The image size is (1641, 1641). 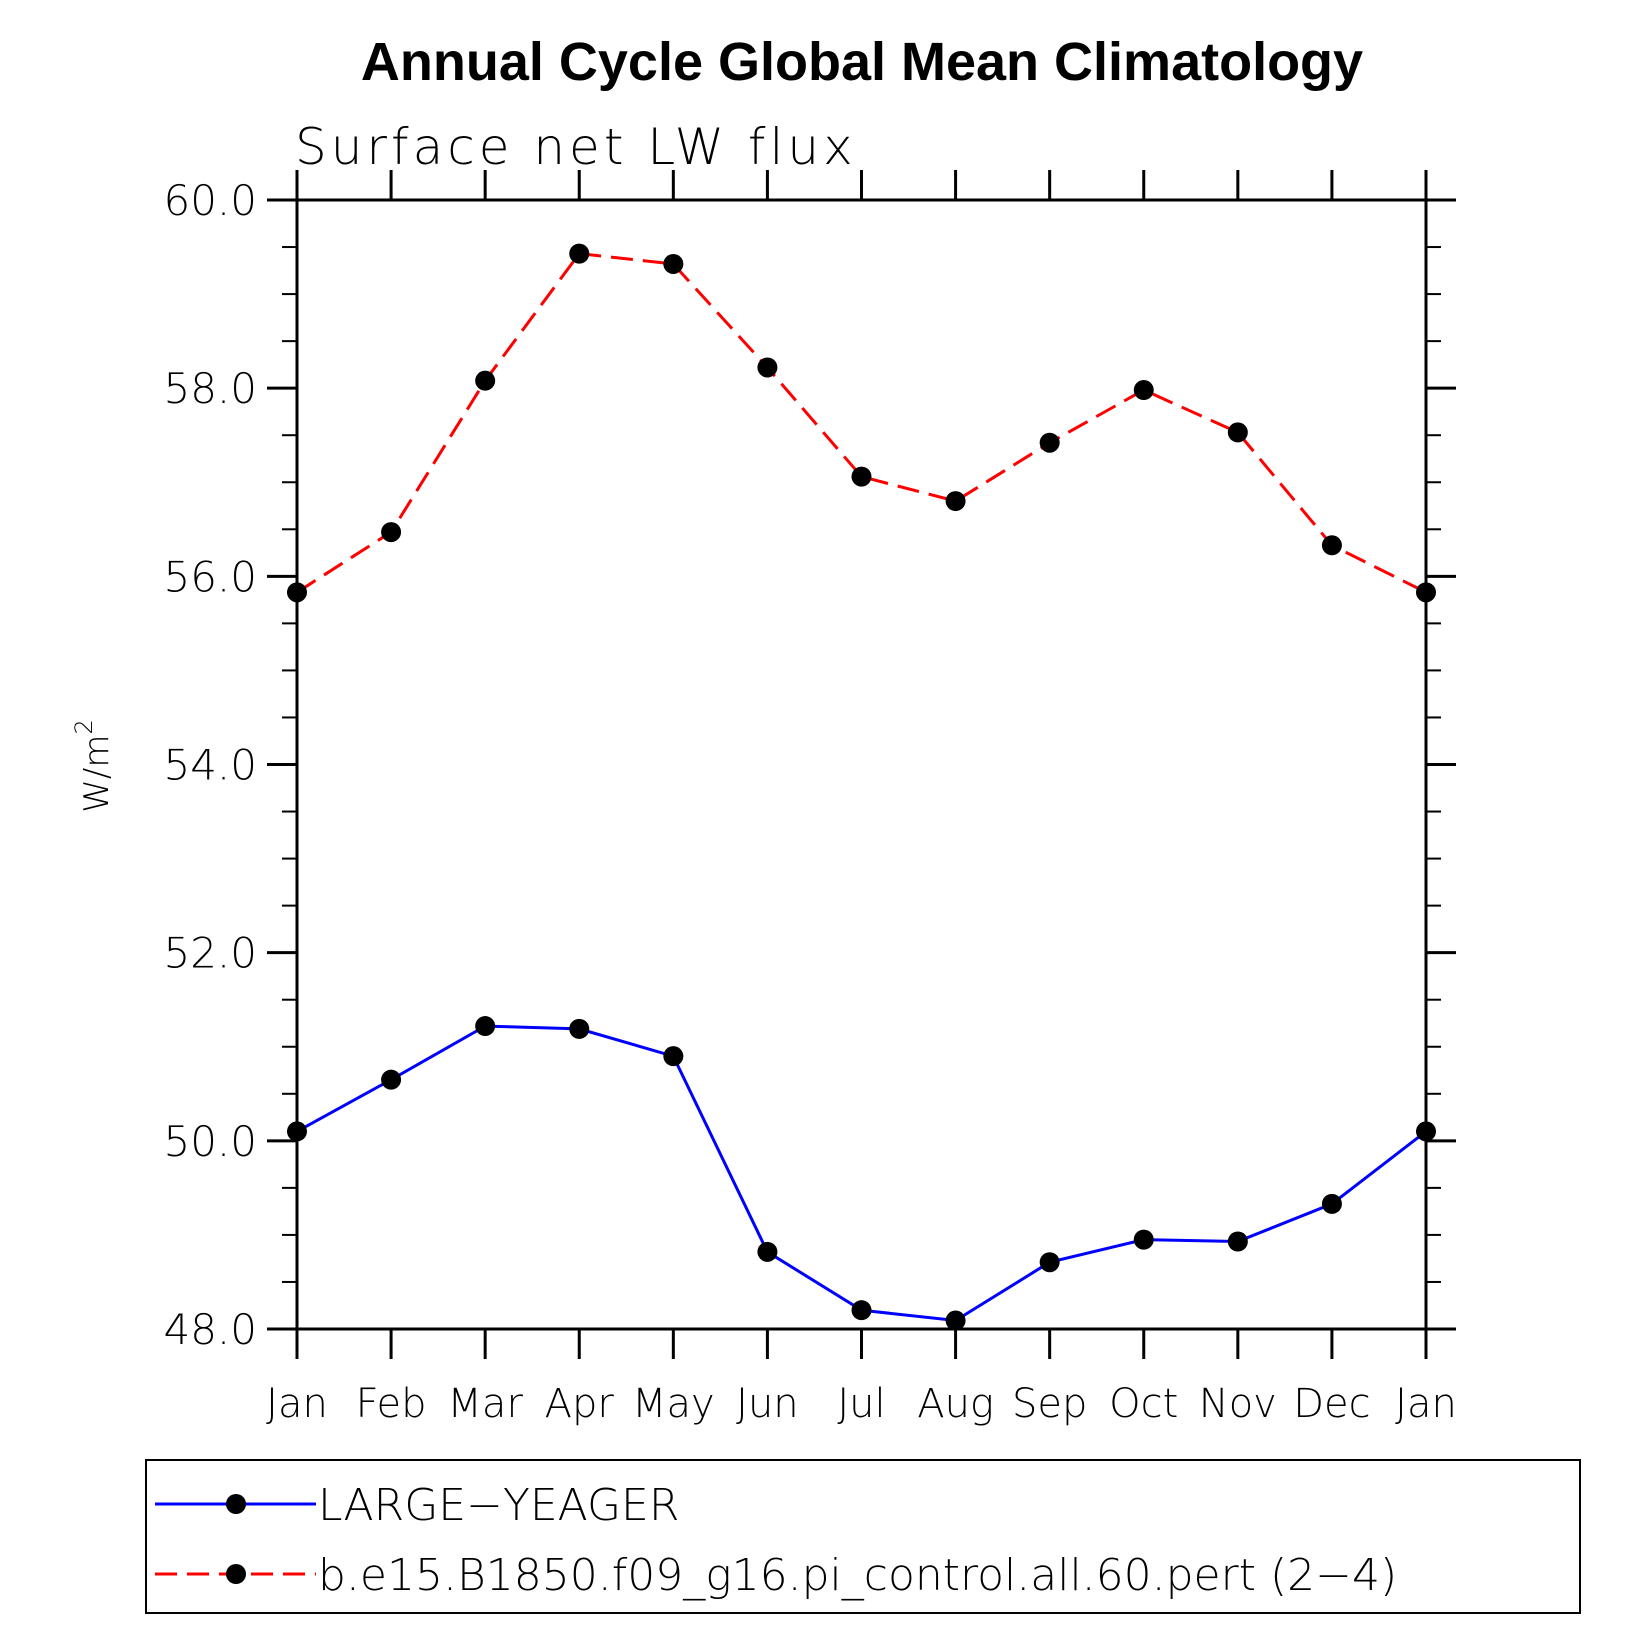 I want to click on y-axis-label-text: W/m, so click(x=97, y=774).